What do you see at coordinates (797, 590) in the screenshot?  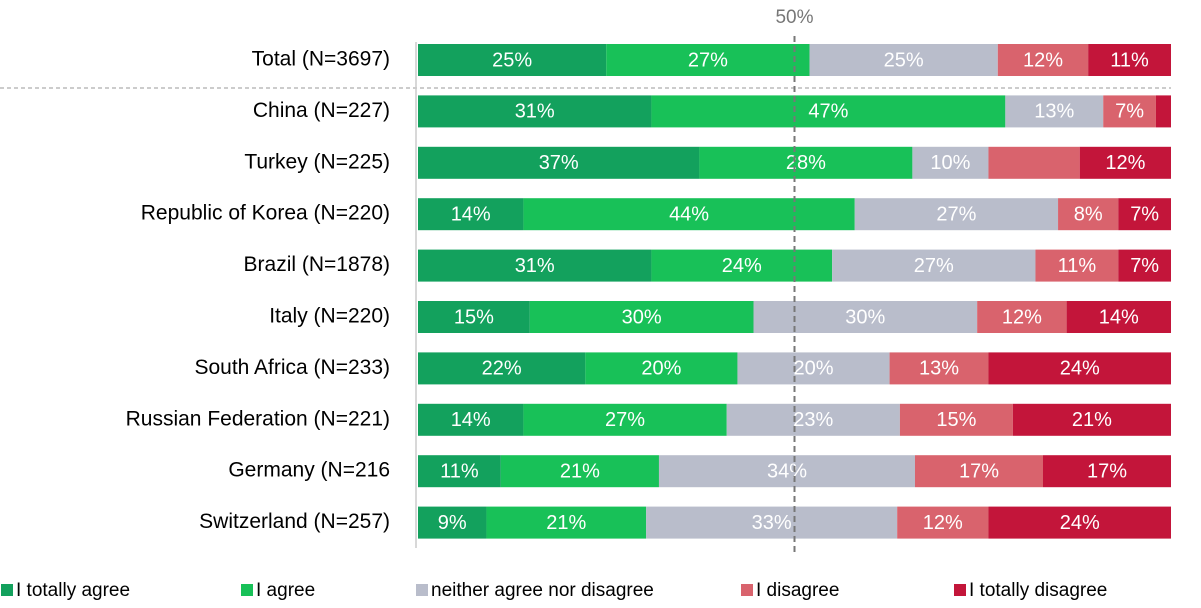 I see `legend-label: I disagree` at bounding box center [797, 590].